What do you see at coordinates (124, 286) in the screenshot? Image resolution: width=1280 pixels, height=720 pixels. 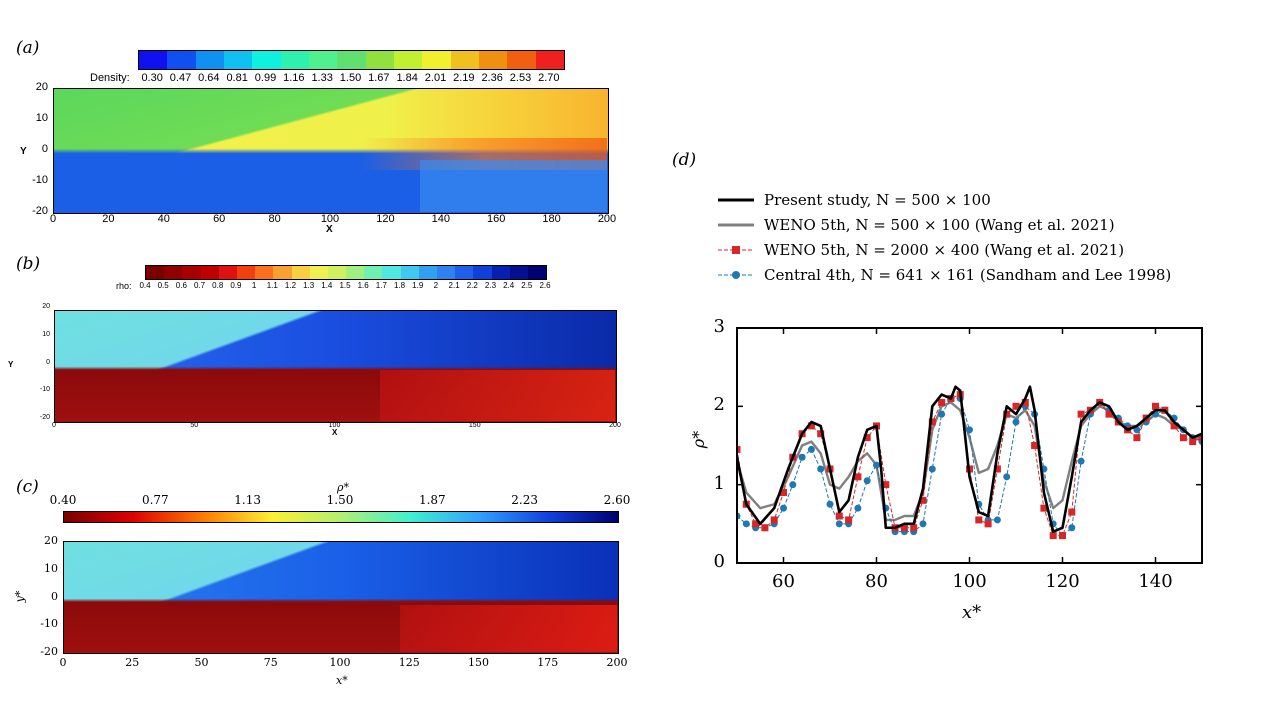 I see `colorbar-b-title: rho:` at bounding box center [124, 286].